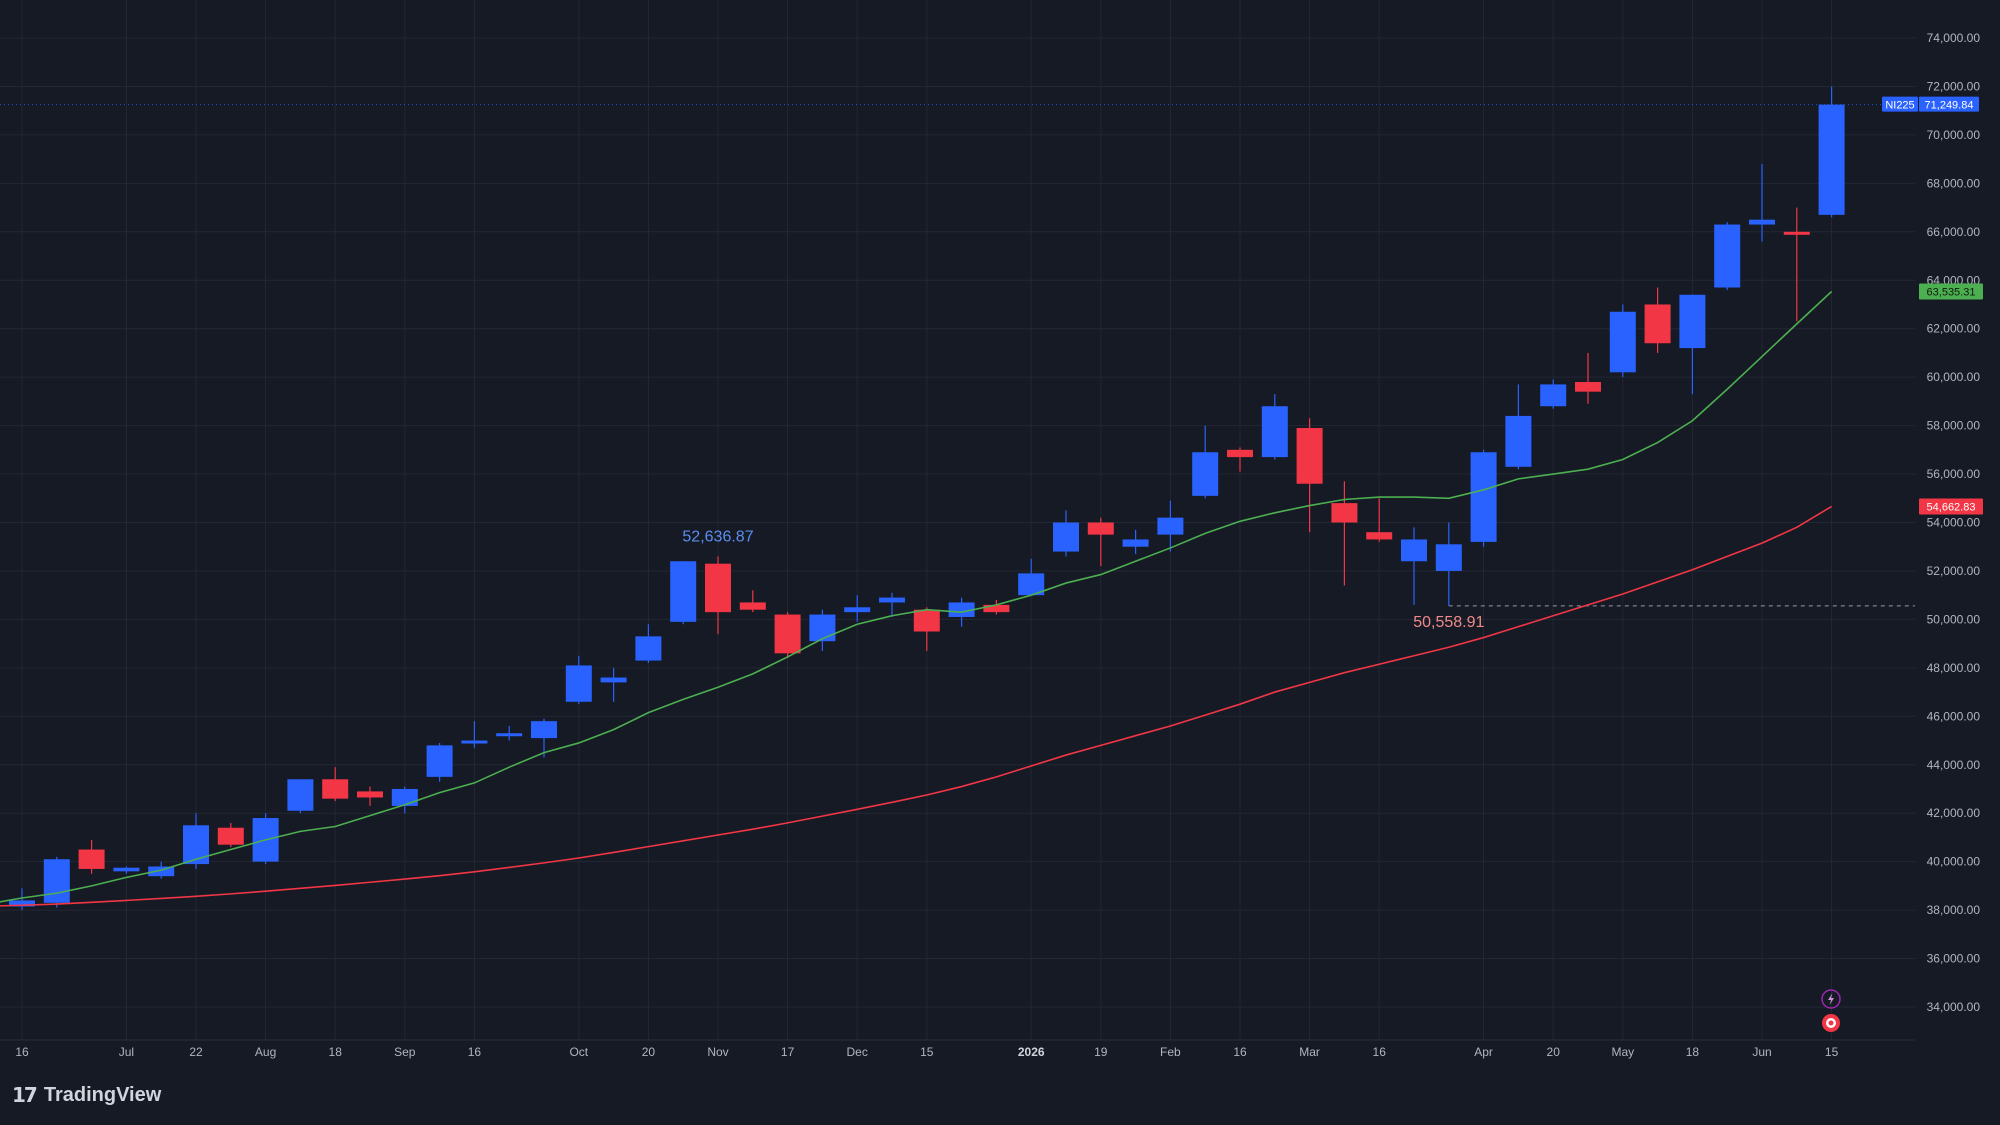 The height and width of the screenshot is (1125, 2000). I want to click on x-tick-label: Mar, so click(1309, 1052).